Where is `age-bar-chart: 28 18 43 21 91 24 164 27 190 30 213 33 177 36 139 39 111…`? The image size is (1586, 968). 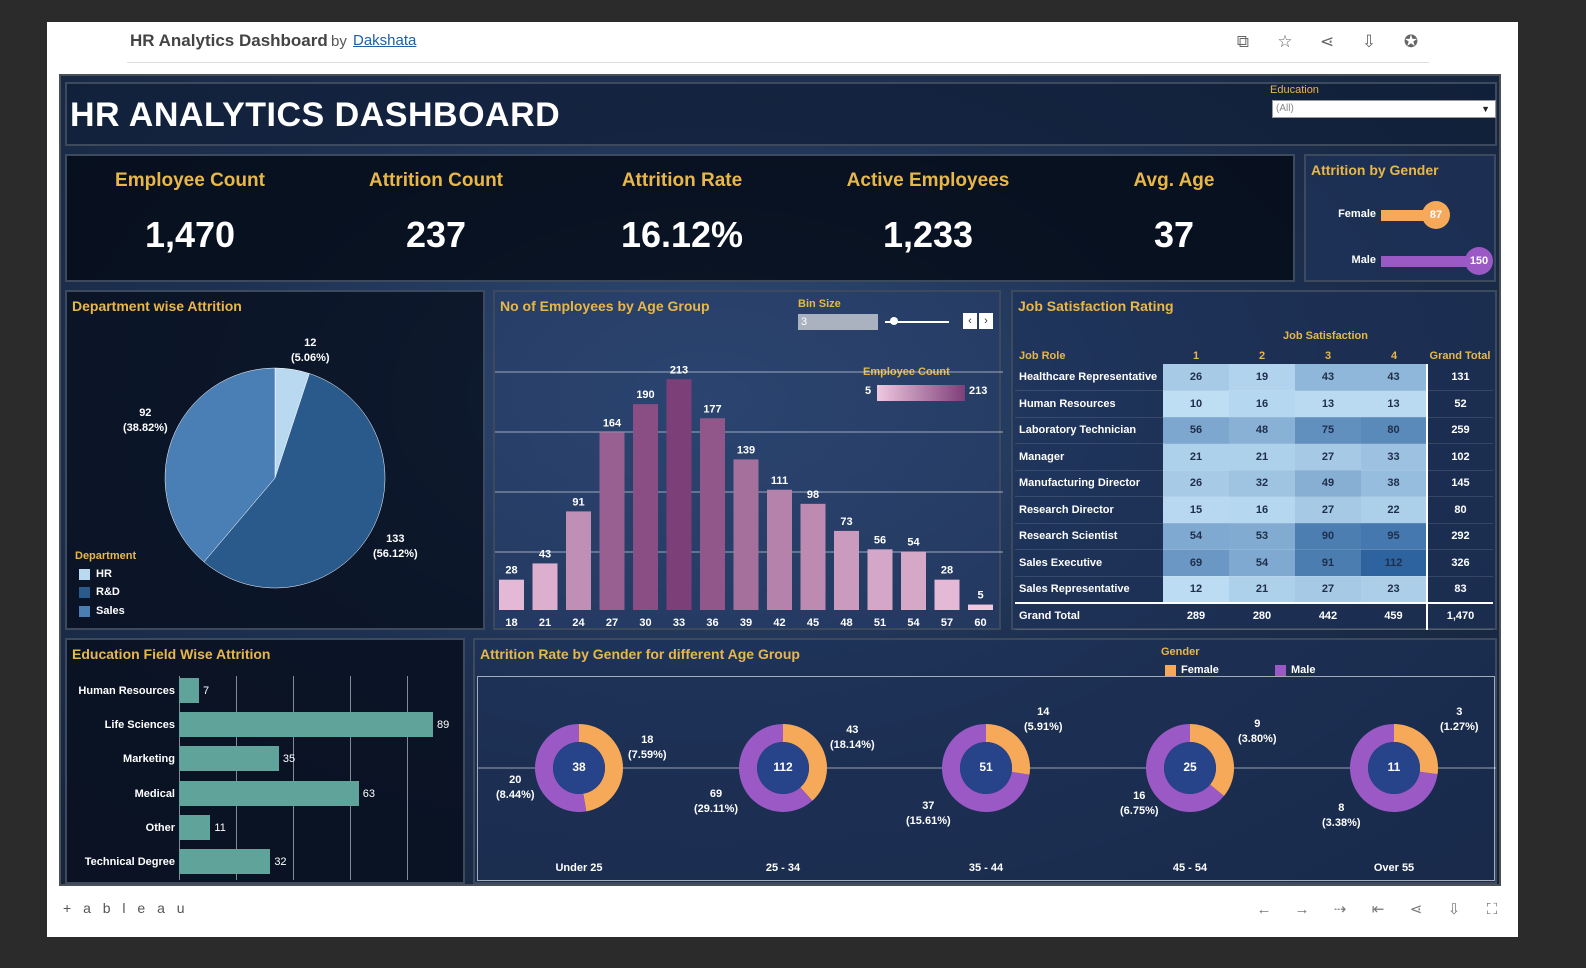
age-bar-chart: 28 18 43 21 91 24 164 27 190 30 213 33 177 36 139 39 111… is located at coordinates (749, 462).